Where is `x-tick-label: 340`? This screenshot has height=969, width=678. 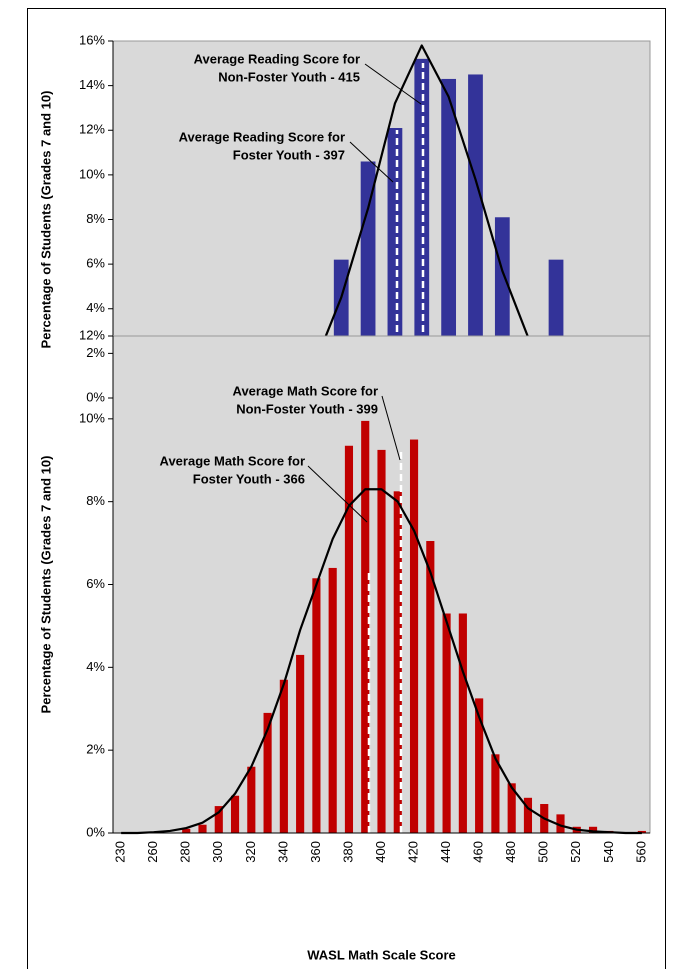 x-tick-label: 340 is located at coordinates (282, 852).